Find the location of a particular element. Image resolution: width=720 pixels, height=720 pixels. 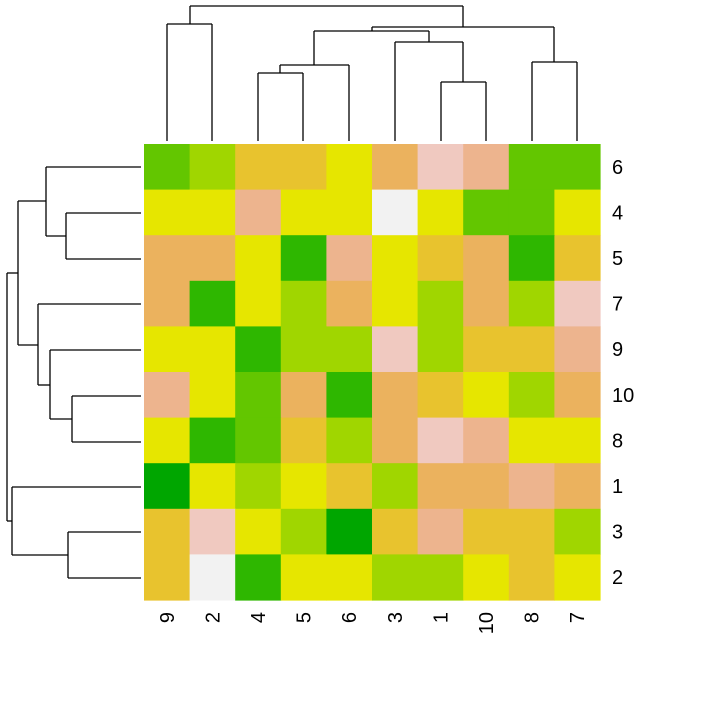

row-label: 10 is located at coordinates (623, 396).